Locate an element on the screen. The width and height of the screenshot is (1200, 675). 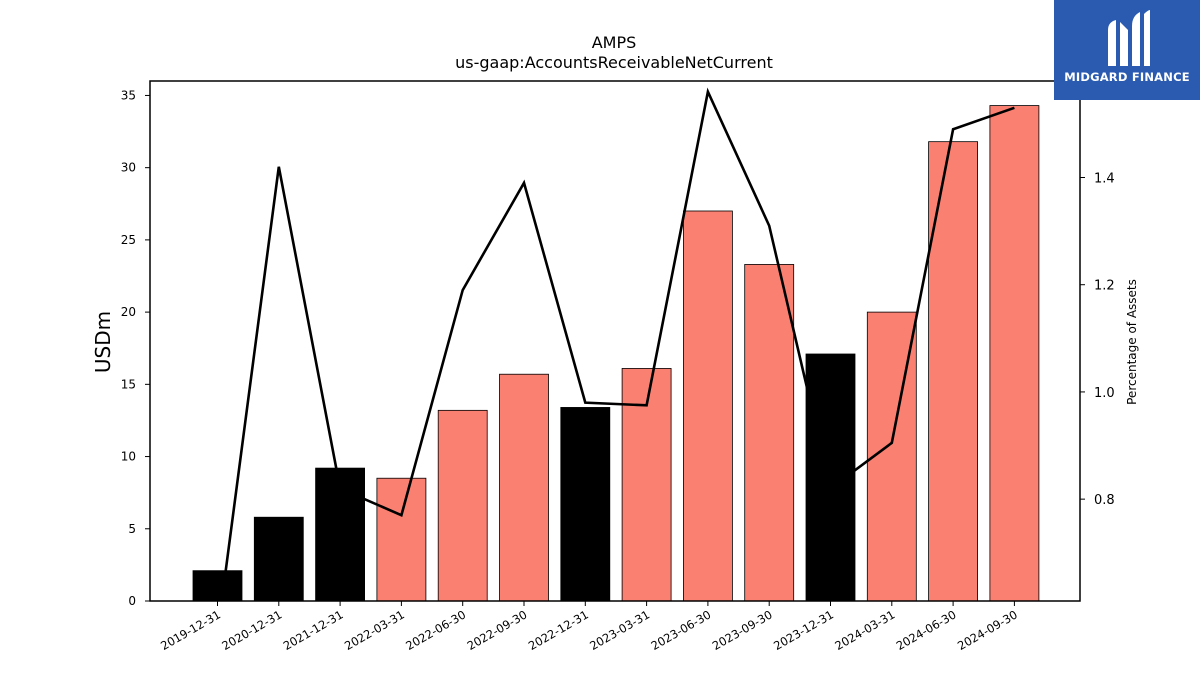
y2-tick-label: 1.0 is located at coordinates (1104, 393).